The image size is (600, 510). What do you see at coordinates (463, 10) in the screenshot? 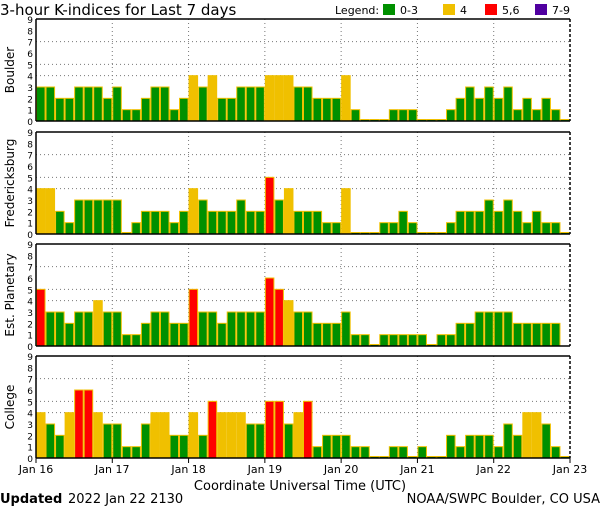
I see `legend-entry-label: 4` at bounding box center [463, 10].